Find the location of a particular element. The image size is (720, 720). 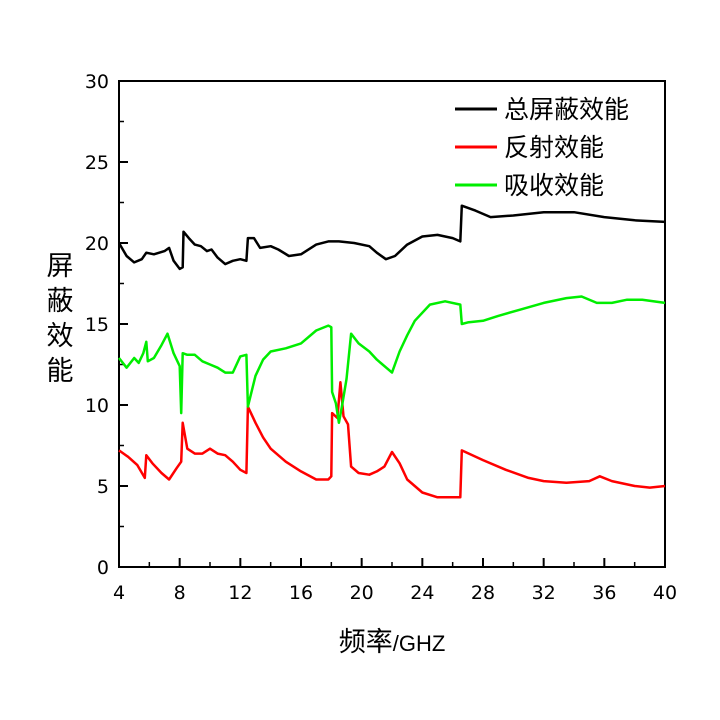

x-axis: 4 8 12 16 20 24 28 32 36 40 is located at coordinates (395, 581).